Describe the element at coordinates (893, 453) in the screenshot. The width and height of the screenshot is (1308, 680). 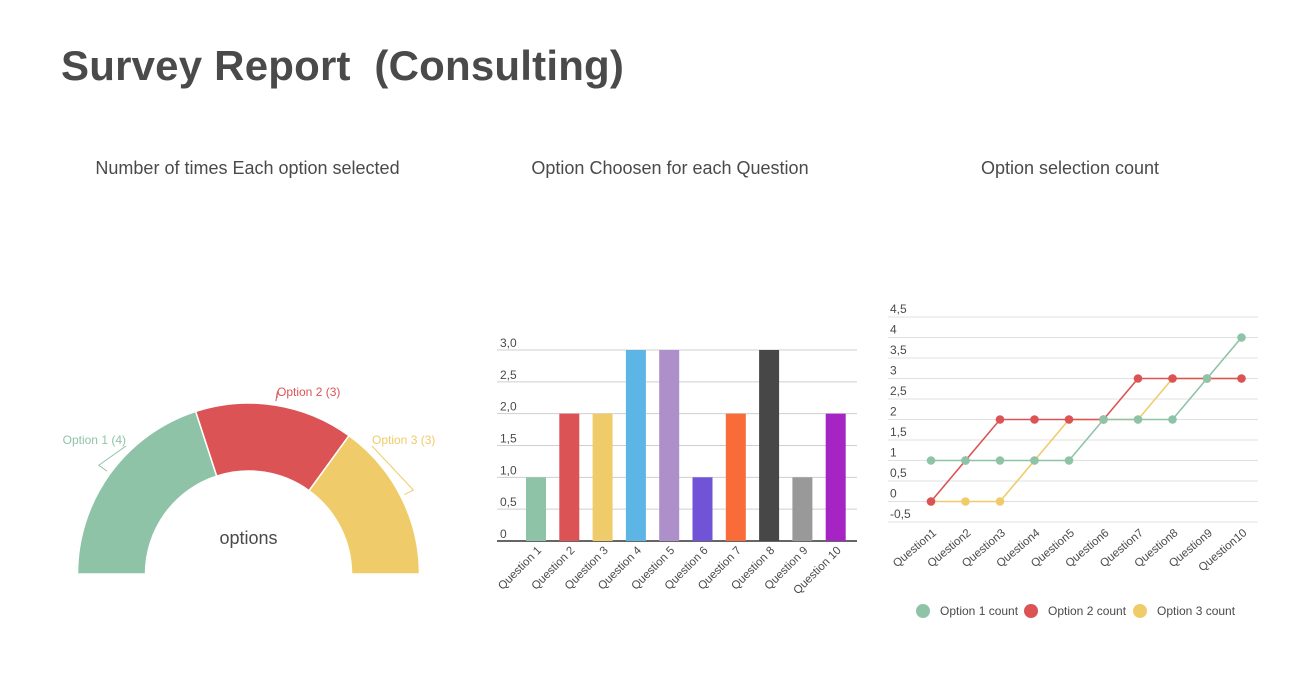
I see `line-y-tick-label: 1` at that location.